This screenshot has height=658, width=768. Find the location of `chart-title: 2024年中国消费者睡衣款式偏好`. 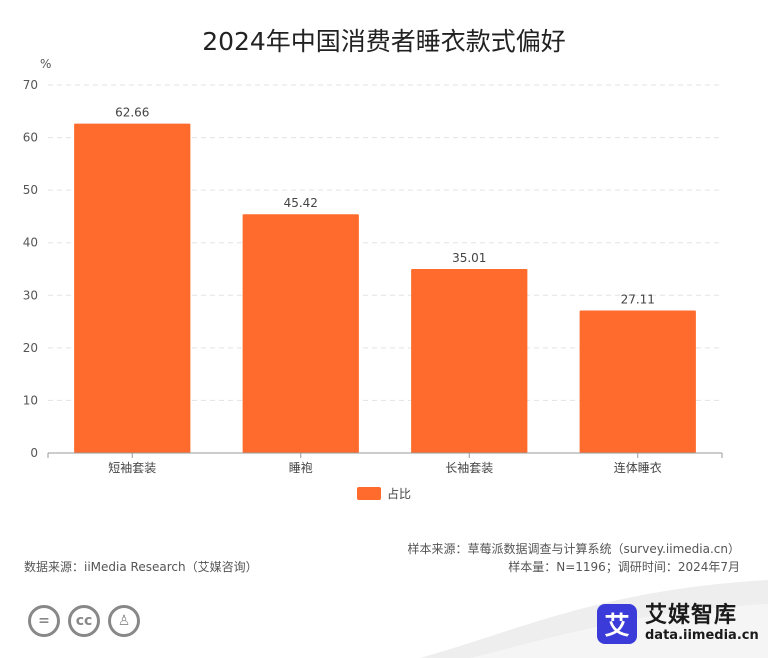

chart-title: 2024年中国消费者睡衣款式偏好 is located at coordinates (384, 41).